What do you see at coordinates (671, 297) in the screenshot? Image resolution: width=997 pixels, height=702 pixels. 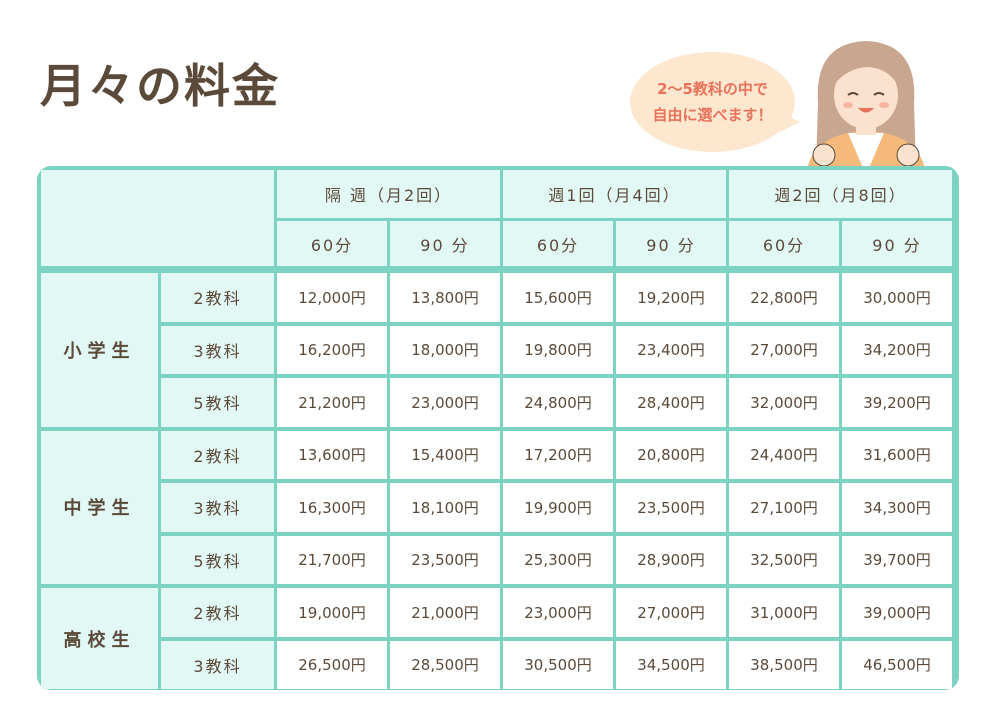 I see `price-cell: 19,200円` at bounding box center [671, 297].